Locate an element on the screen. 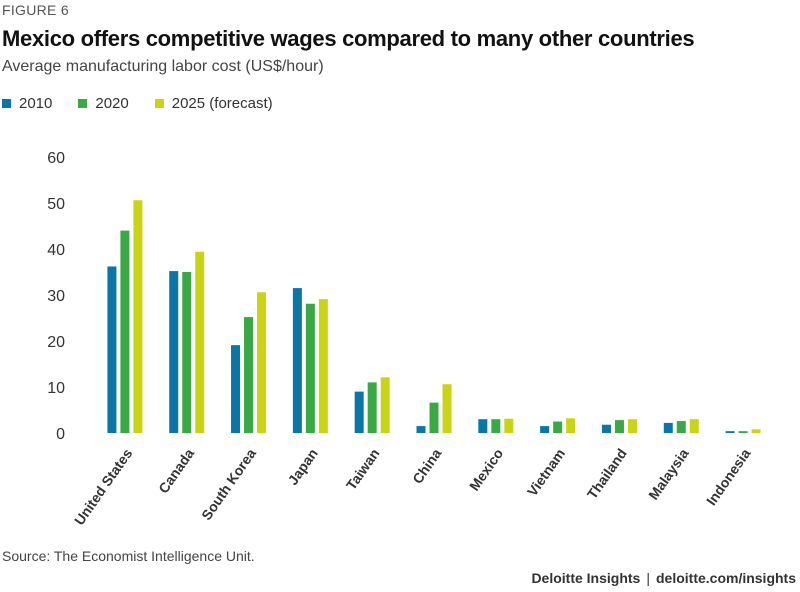 Image resolution: width=800 pixels, height=592 pixels. figure-label: FIGURE 6 is located at coordinates (35, 10).